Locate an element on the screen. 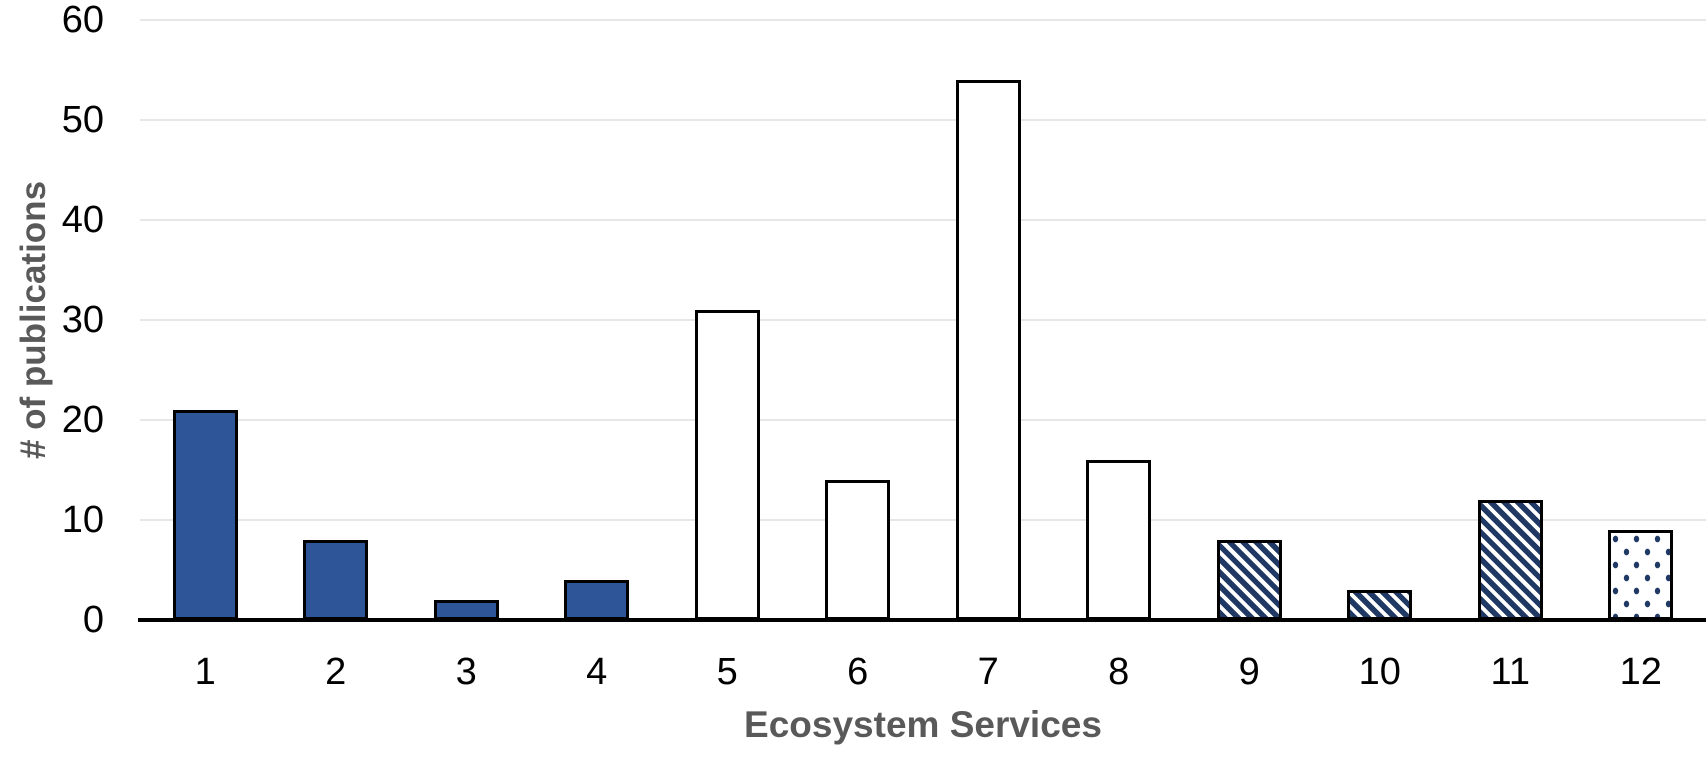 The width and height of the screenshot is (1706, 764). x-tick-label-2: 2 is located at coordinates (336, 672).